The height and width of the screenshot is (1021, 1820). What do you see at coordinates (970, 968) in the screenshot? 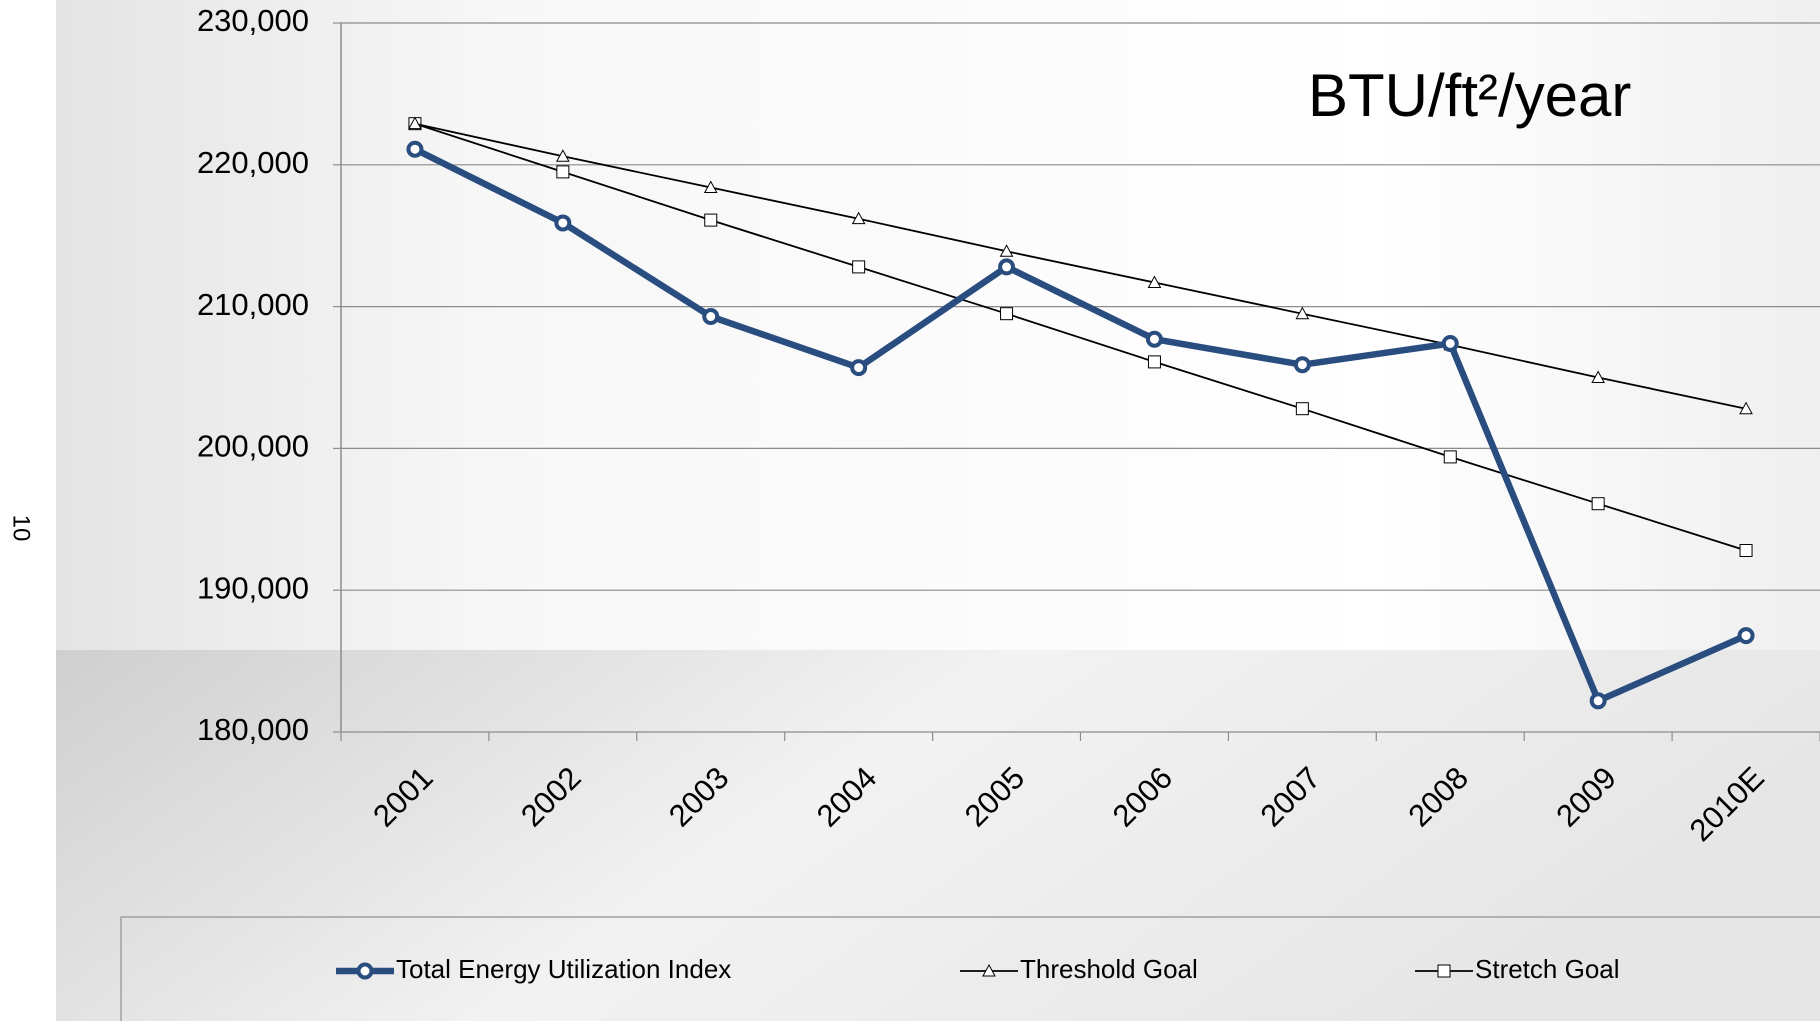
I see `legend-box` at bounding box center [970, 968].